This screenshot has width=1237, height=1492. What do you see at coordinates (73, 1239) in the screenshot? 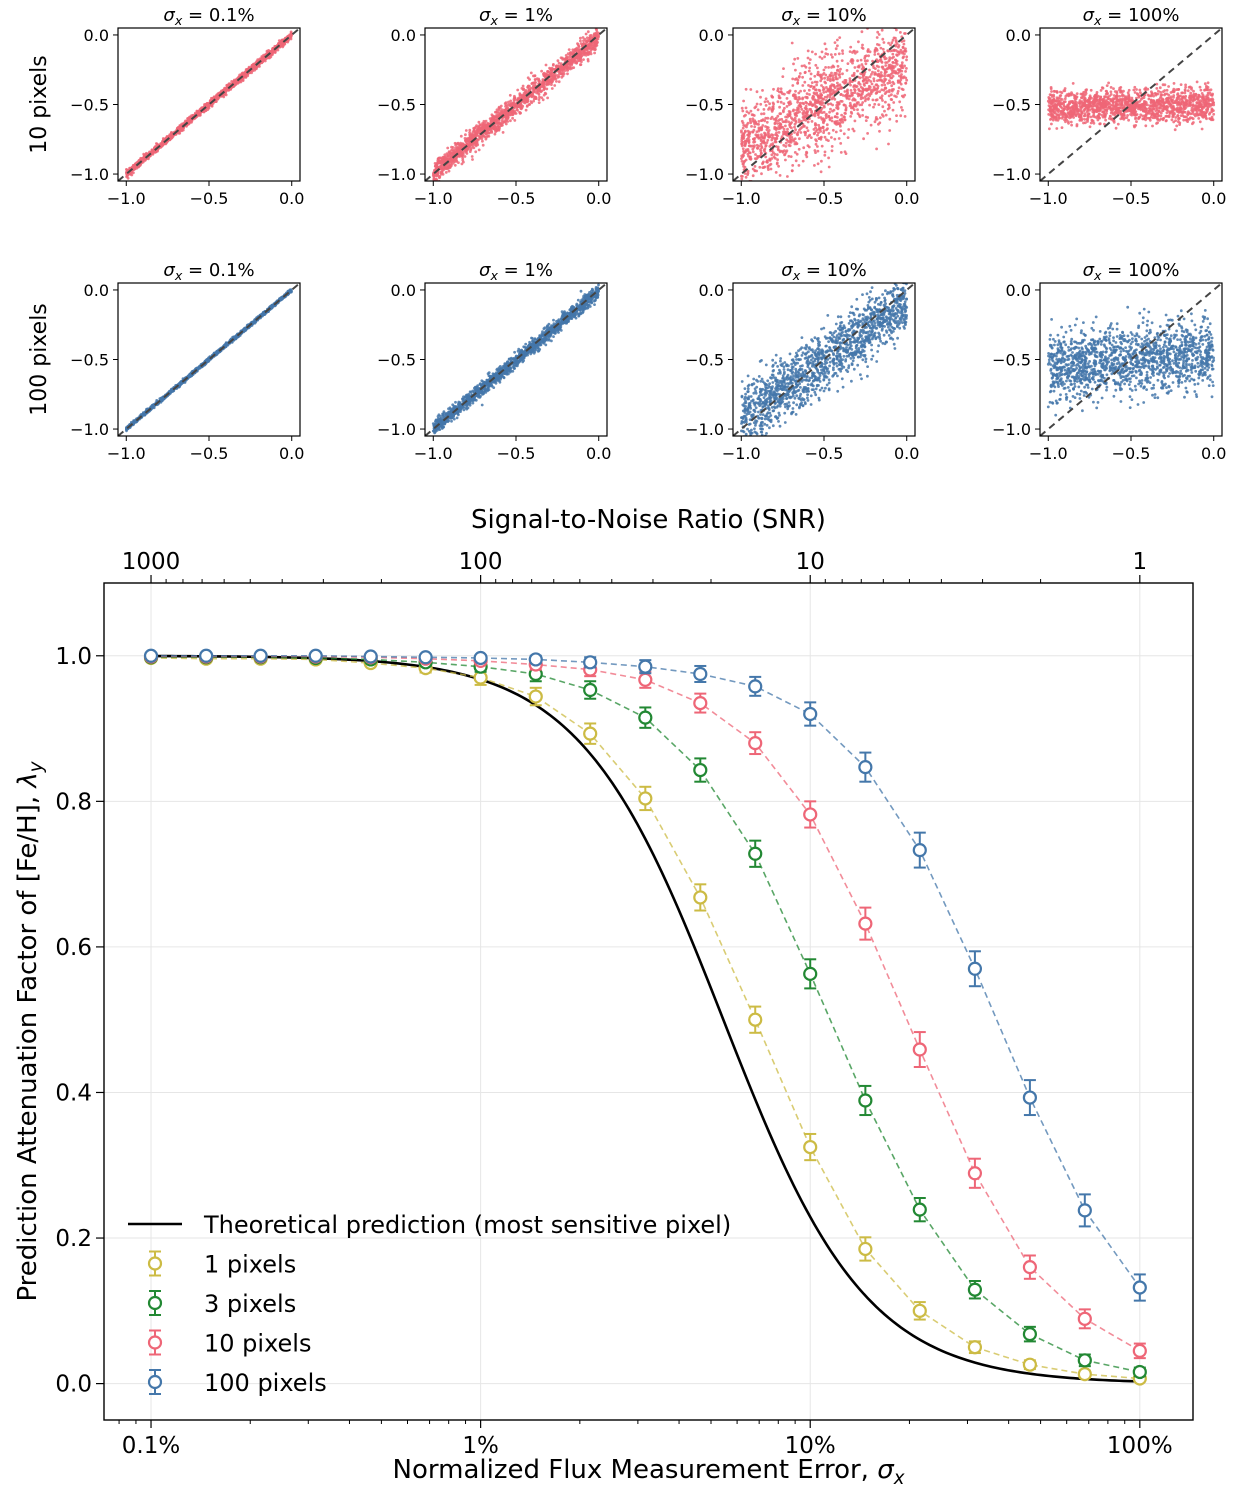
I see `y-tick-label: 0.2` at bounding box center [73, 1239].